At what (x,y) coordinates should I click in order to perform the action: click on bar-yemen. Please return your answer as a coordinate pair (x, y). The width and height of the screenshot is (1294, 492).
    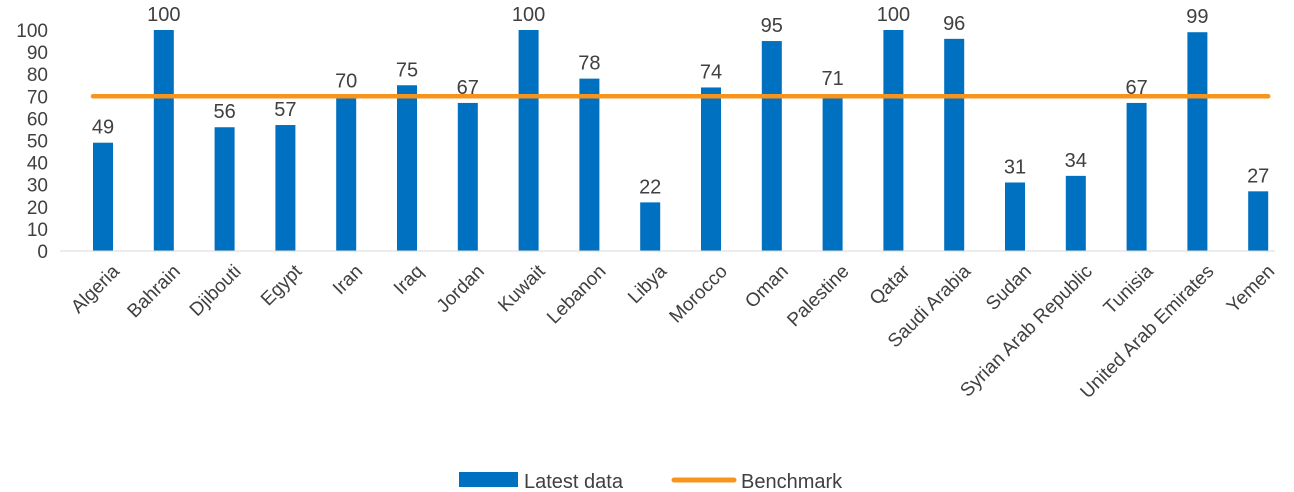
    Looking at the image, I should click on (1258, 221).